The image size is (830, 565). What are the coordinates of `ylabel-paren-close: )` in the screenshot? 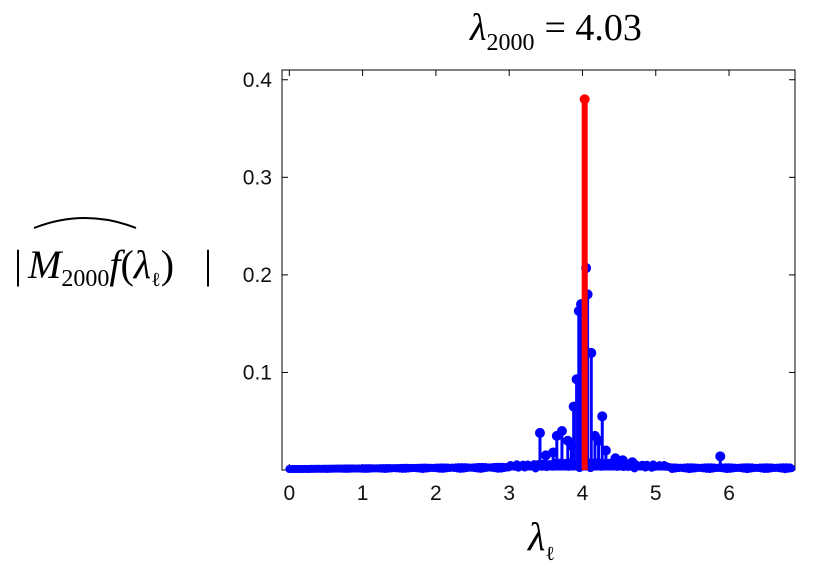 It's located at (167, 264).